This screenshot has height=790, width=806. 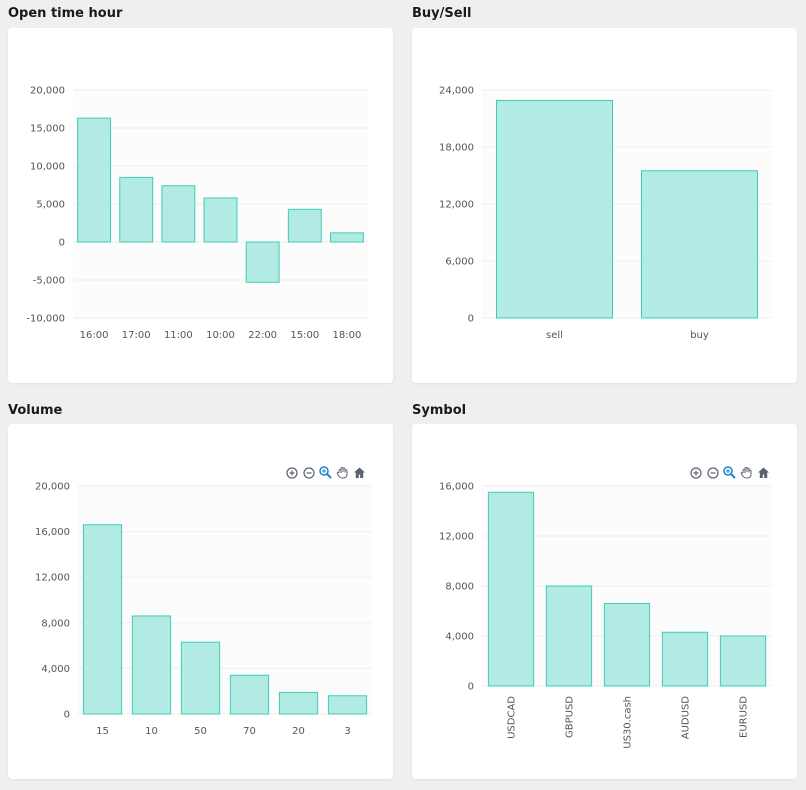 What do you see at coordinates (627, 645) in the screenshot?
I see `bar-us30-cash` at bounding box center [627, 645].